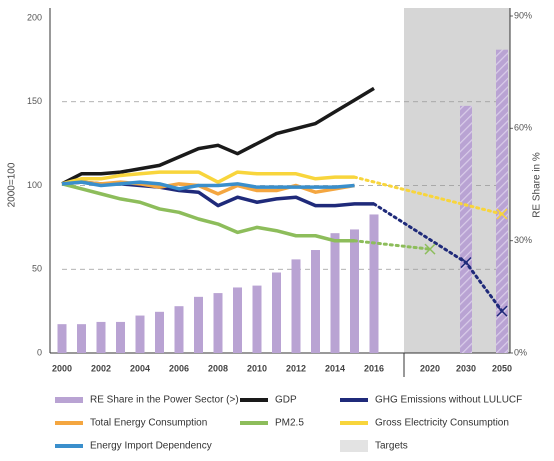  Describe the element at coordinates (39, 352) in the screenshot. I see `y-tick-label: 0` at that location.